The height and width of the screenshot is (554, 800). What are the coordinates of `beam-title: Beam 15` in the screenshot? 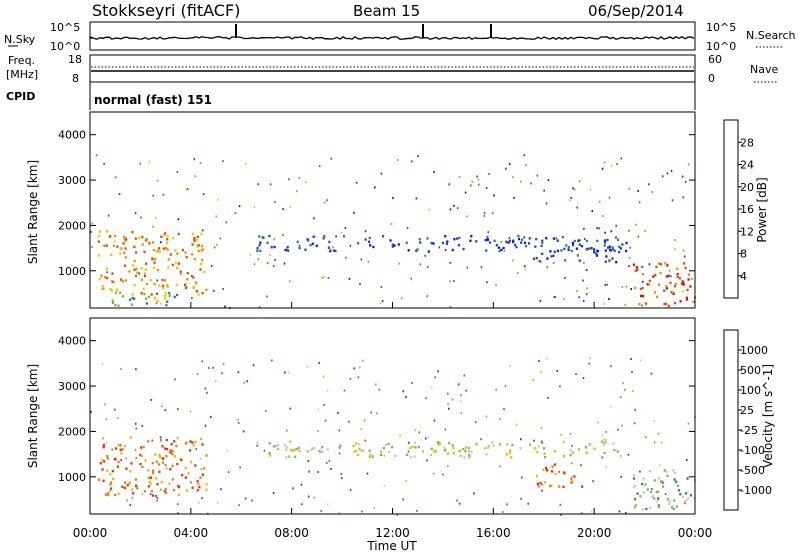 It's located at (386, 11).